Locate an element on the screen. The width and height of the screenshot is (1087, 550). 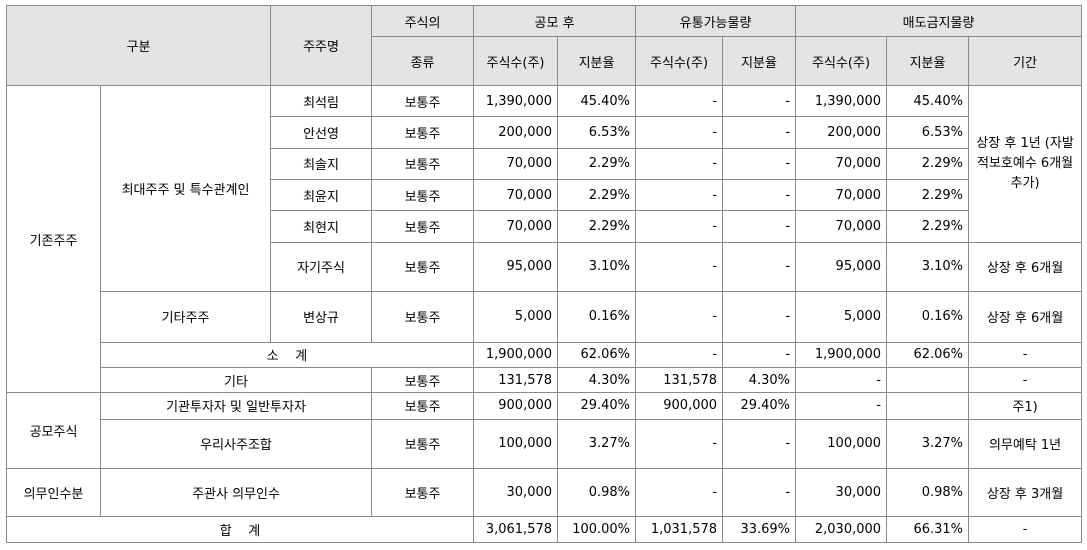
group-other-holders: 기타주주 is located at coordinates (185, 317).